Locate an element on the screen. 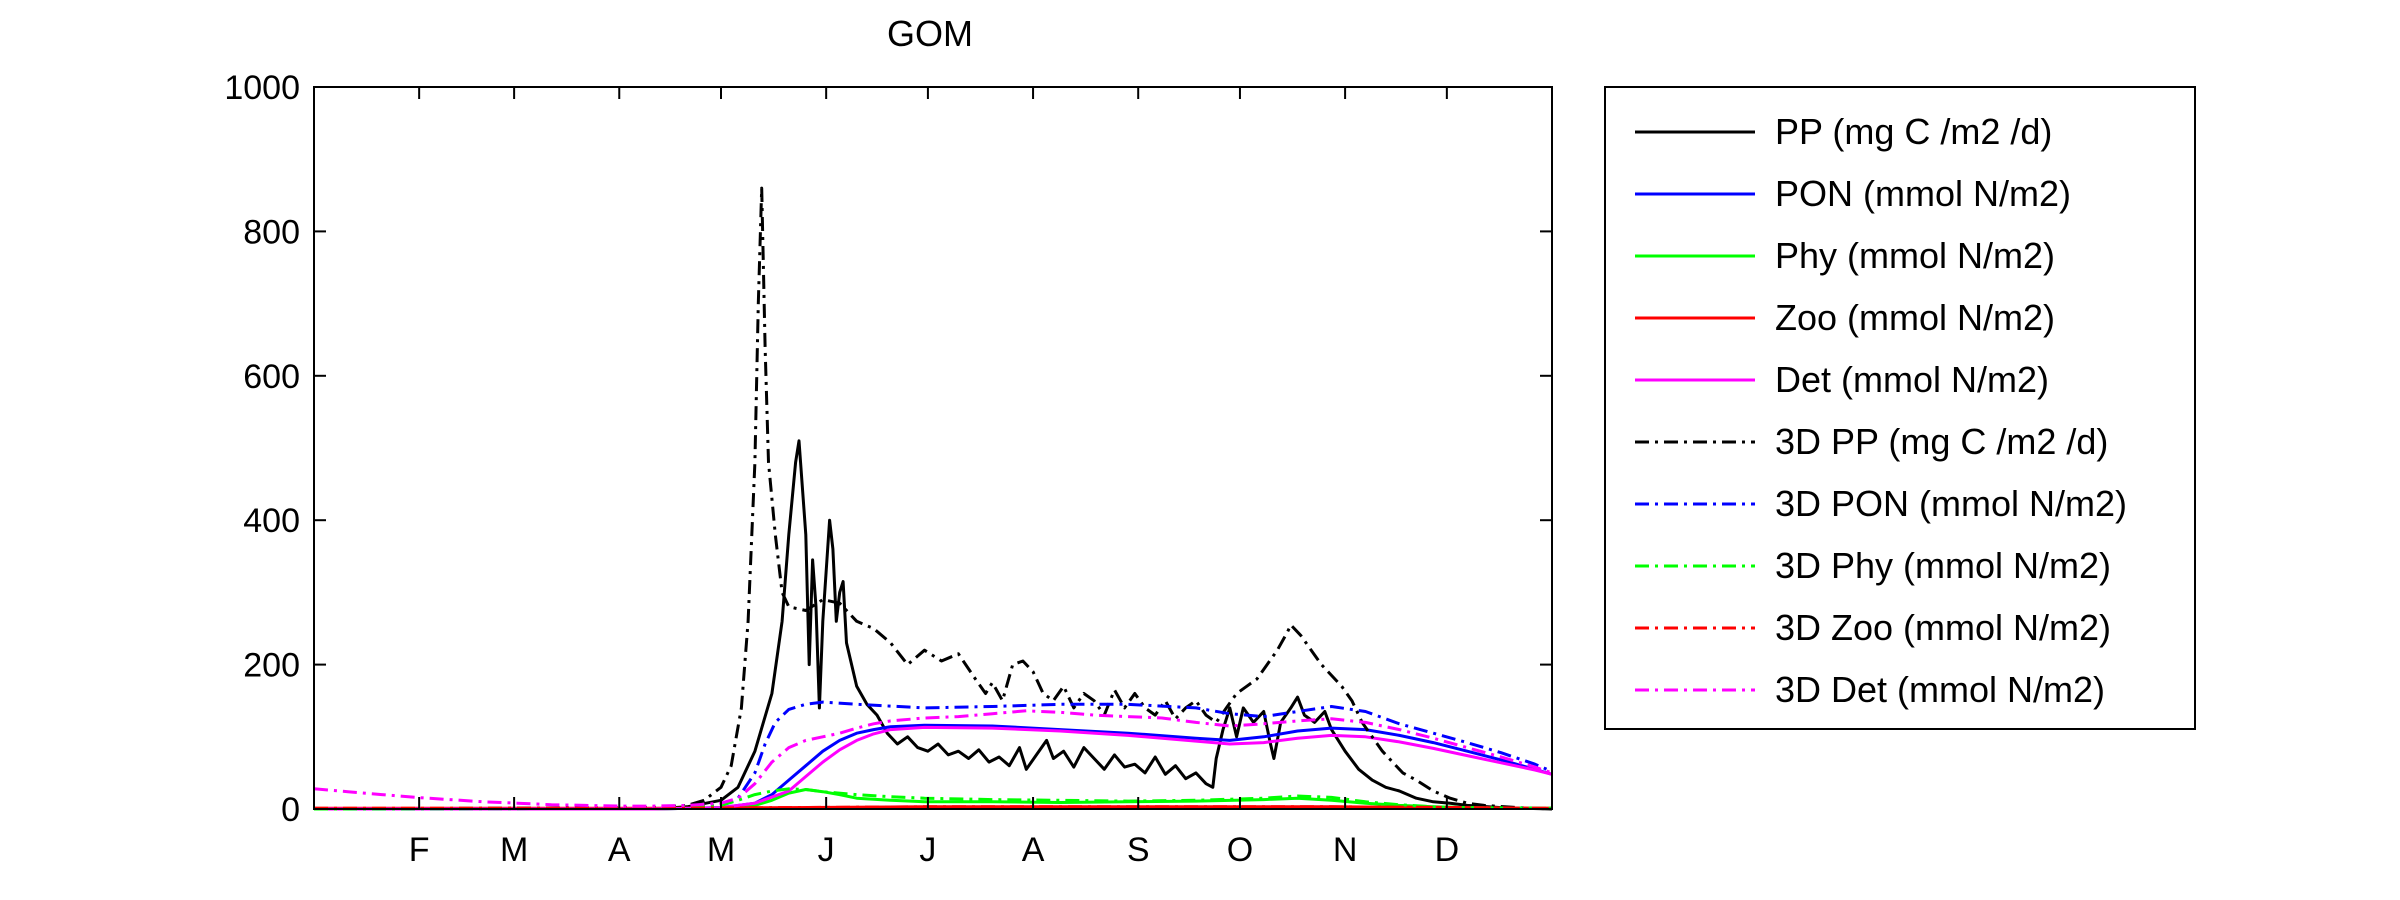 Image resolution: width=2400 pixels, height=900 pixels. legend-label-4: Zoo (mmol N/m2) is located at coordinates (1915, 317).